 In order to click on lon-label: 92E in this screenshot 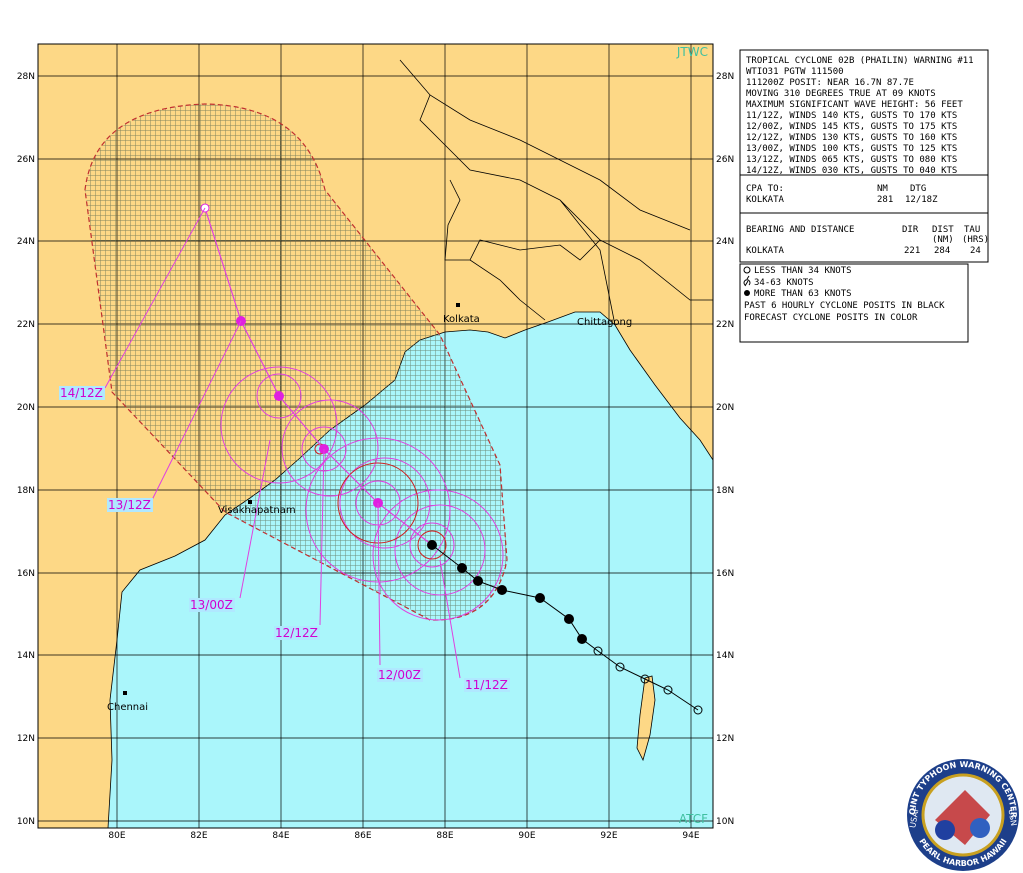, I will do `click(608, 836)`.